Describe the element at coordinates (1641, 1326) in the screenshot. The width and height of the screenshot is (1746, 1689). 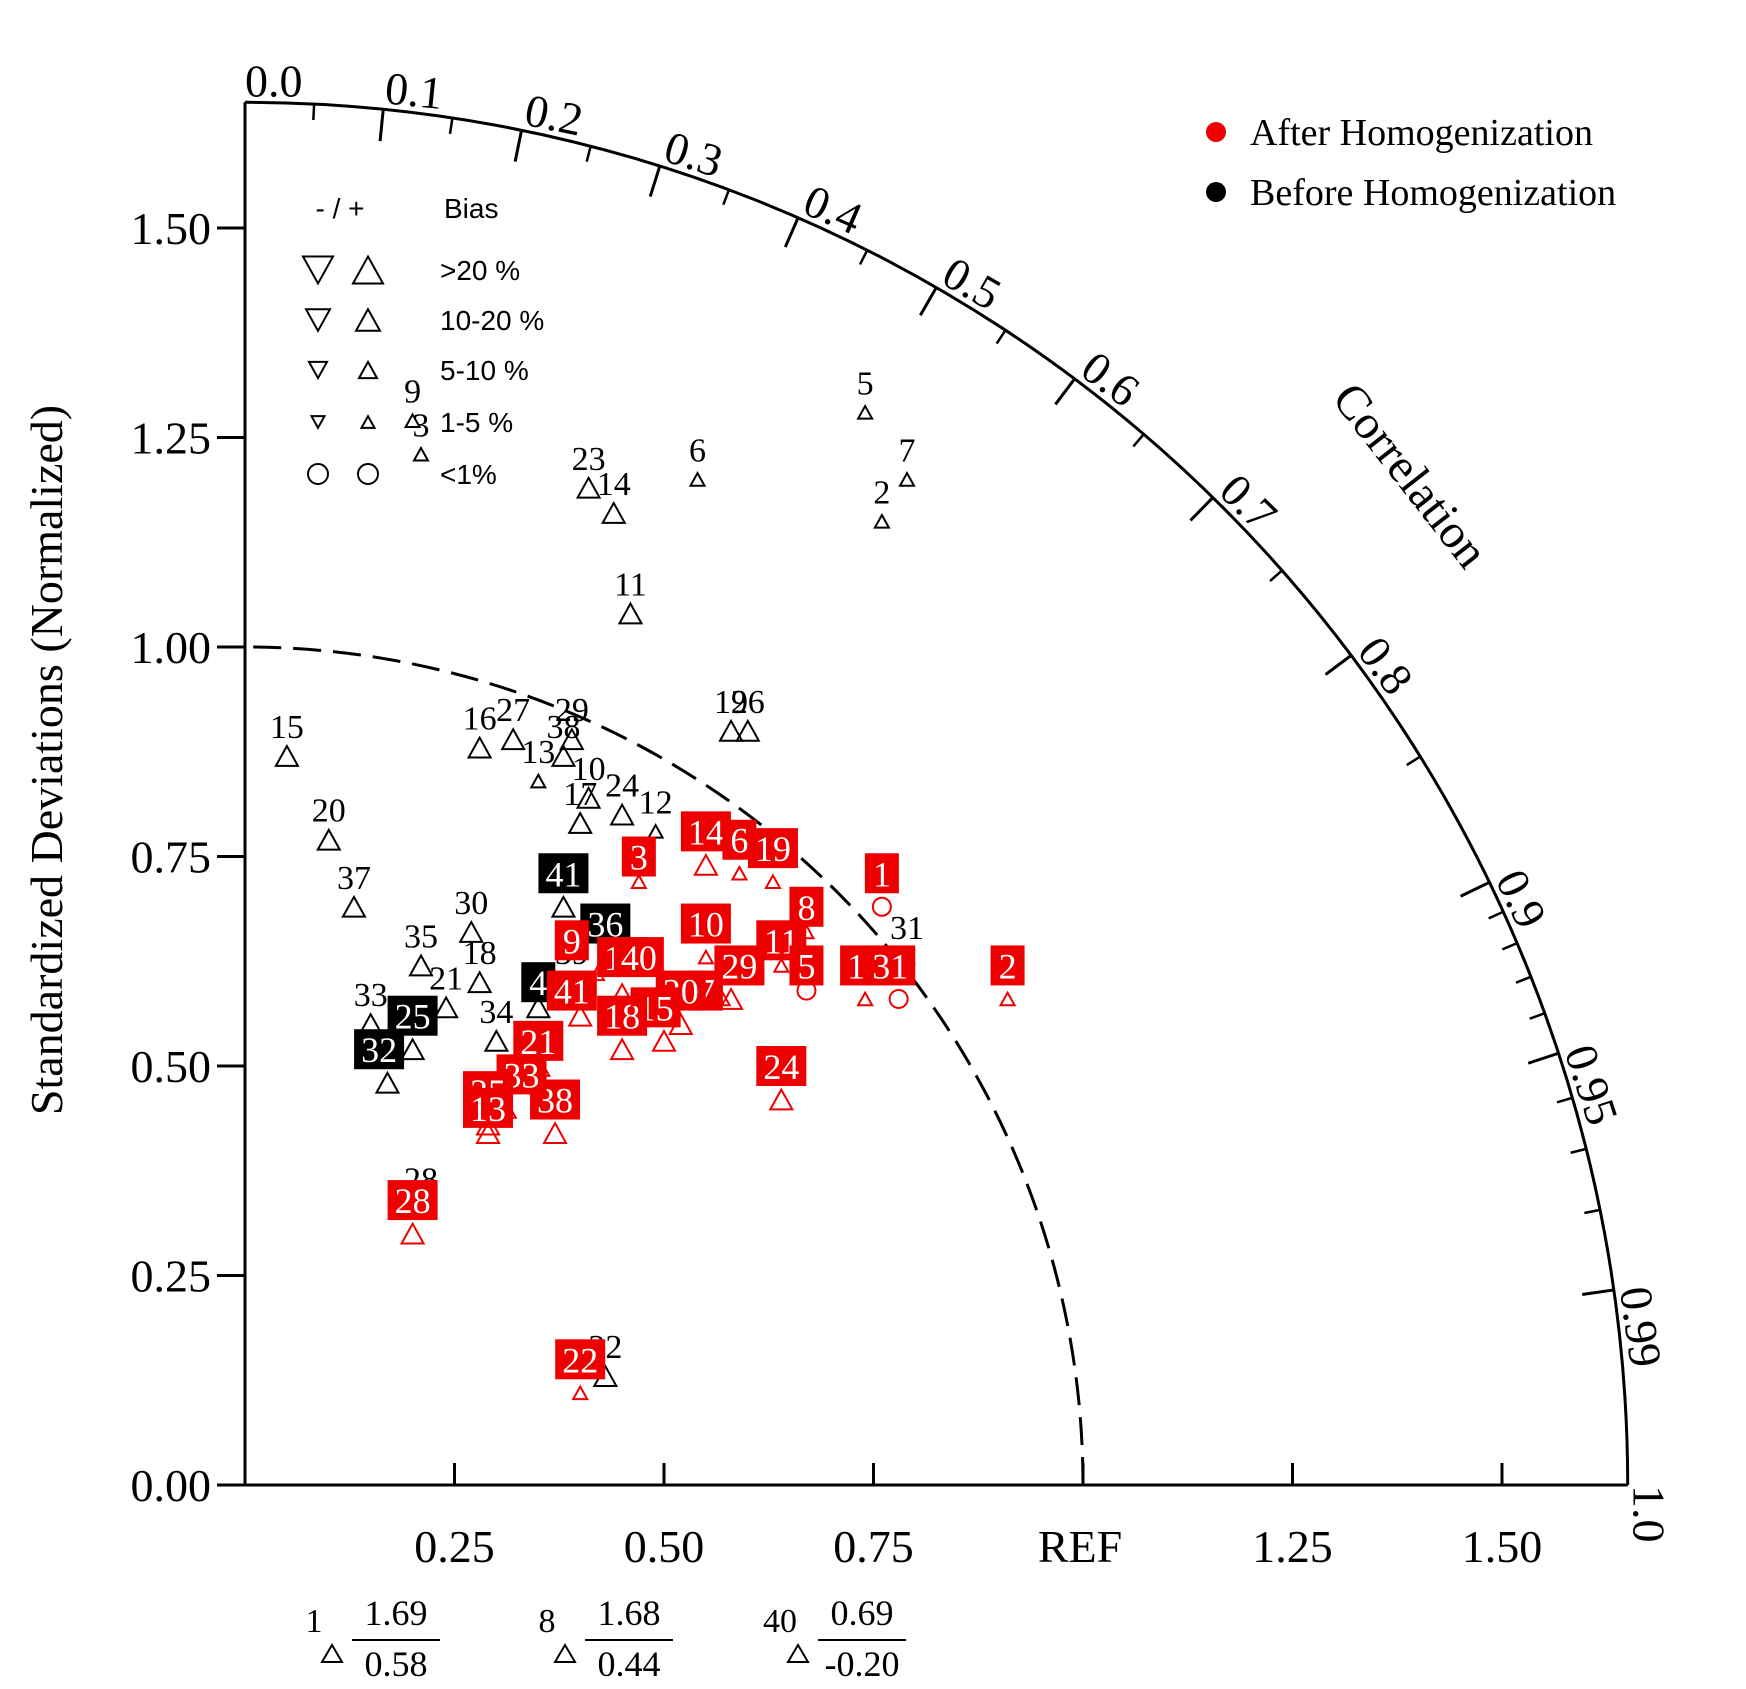
I see `correlation-tick-label: 0.99` at that location.